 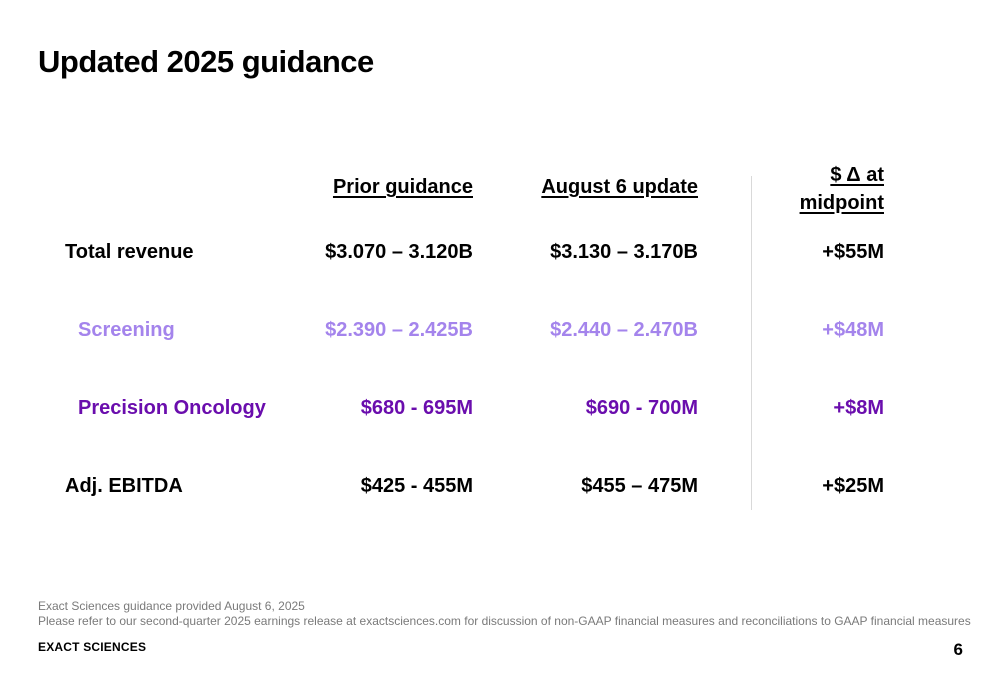 What do you see at coordinates (857, 175) in the screenshot?
I see `header-delta-line1: $ Δ at` at bounding box center [857, 175].